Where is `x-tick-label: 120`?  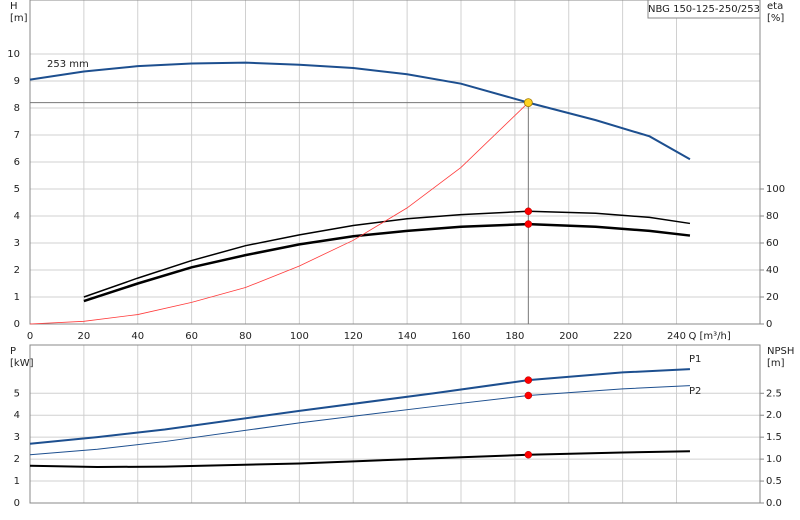
x-tick-label: 120 is located at coordinates (353, 336).